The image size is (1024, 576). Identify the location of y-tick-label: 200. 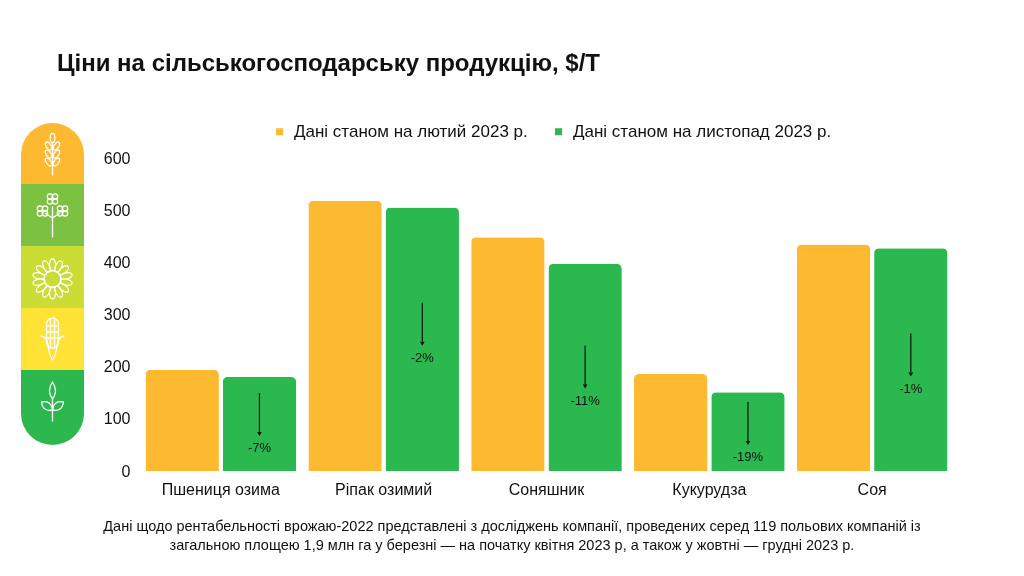
(117, 367).